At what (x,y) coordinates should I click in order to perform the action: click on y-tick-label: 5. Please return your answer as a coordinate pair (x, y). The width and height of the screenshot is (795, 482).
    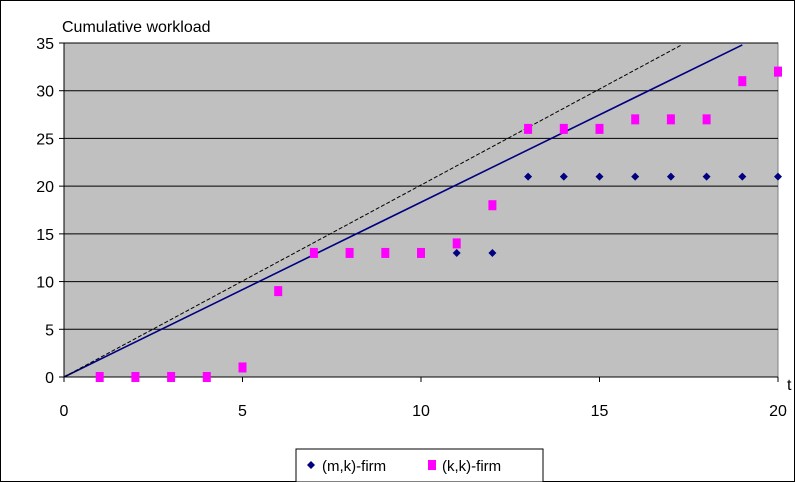
    Looking at the image, I should click on (49, 330).